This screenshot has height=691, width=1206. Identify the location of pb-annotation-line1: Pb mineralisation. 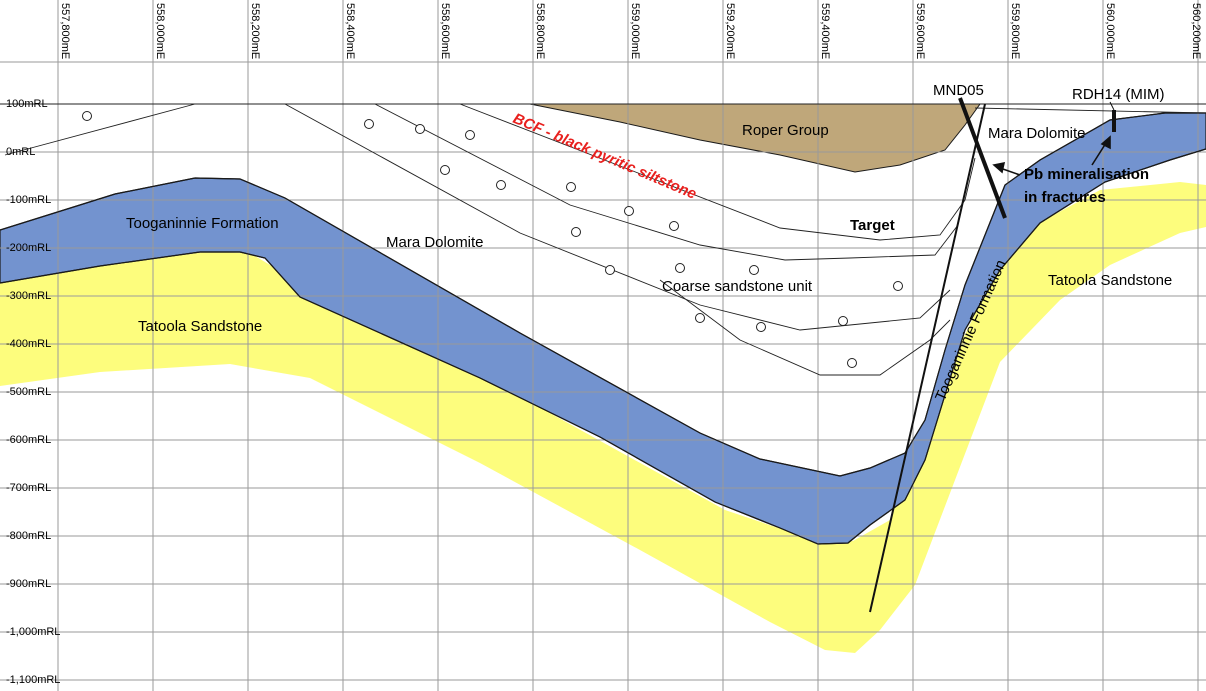
(1086, 174).